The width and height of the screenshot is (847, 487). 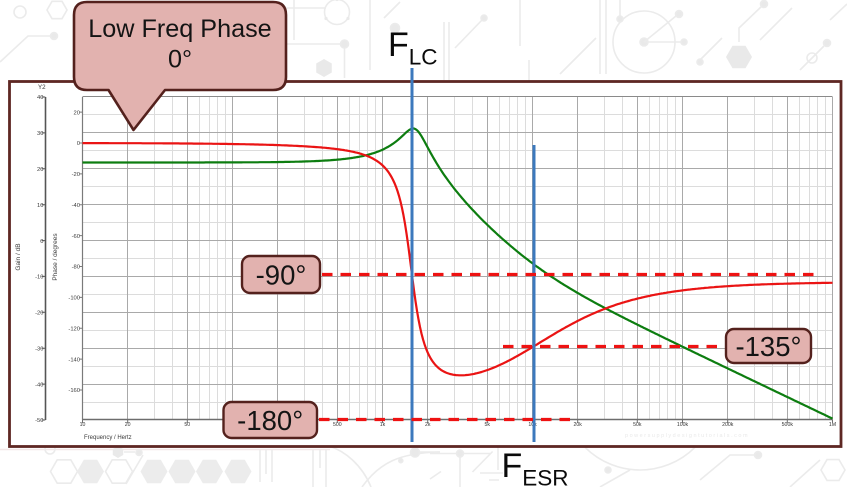 I want to click on svg-text: -180°, so click(x=270, y=420).